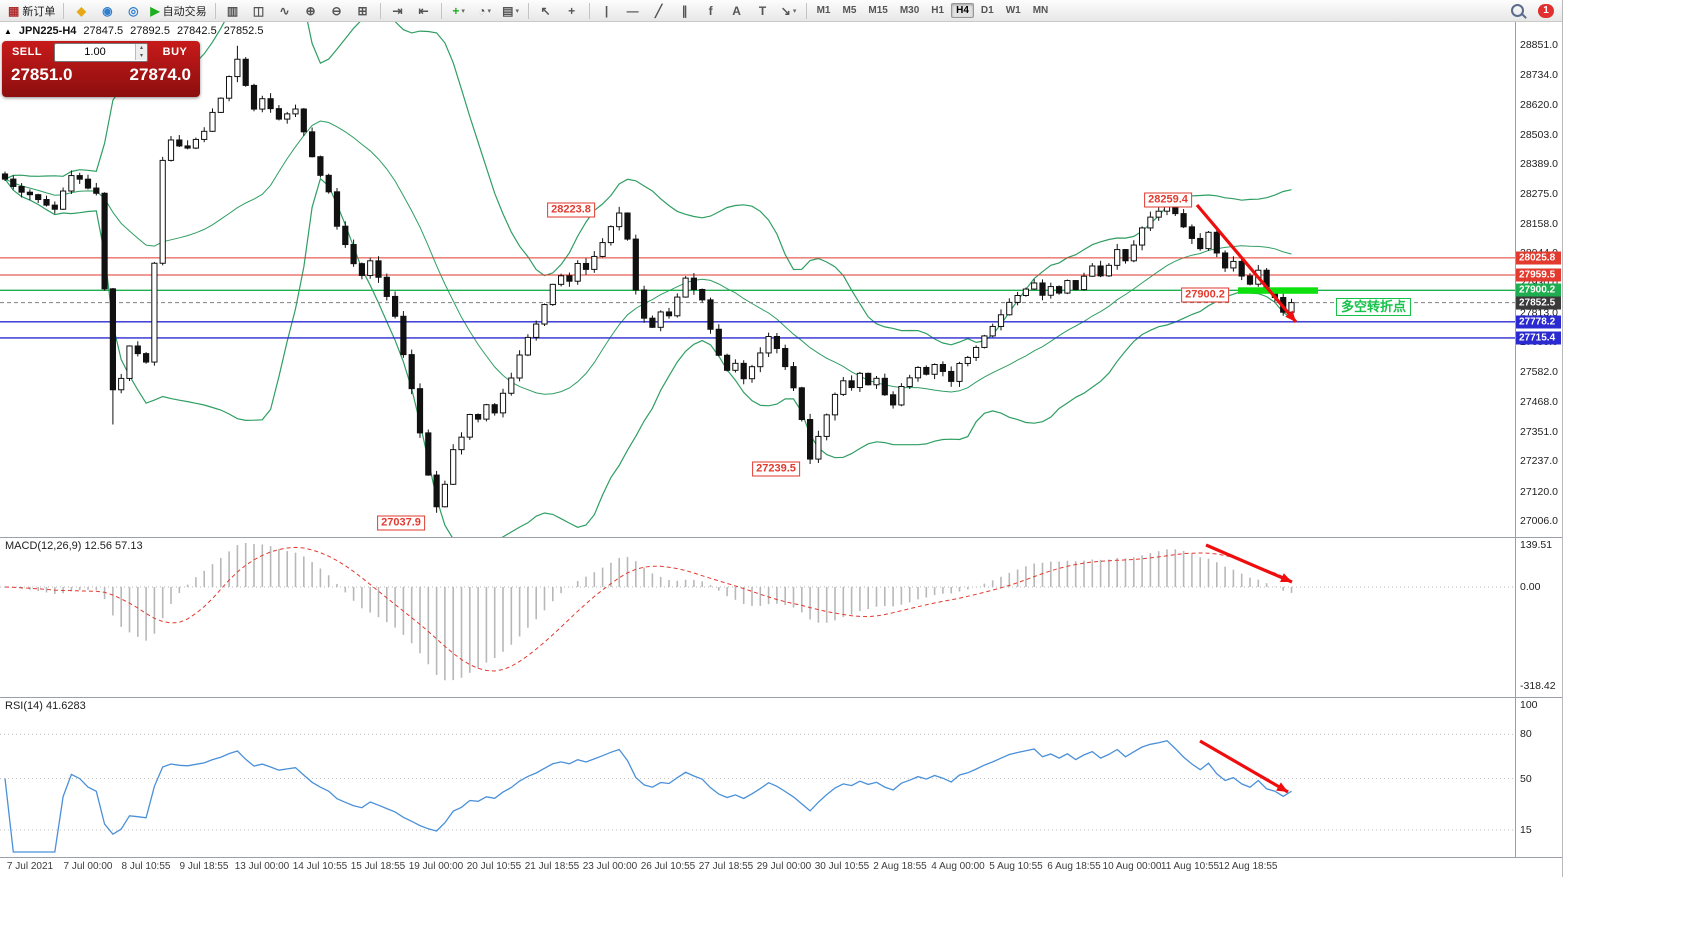 This screenshot has height=945, width=1700. Describe the element at coordinates (1539, 401) in the screenshot. I see `price-tick: 27468.0` at that location.